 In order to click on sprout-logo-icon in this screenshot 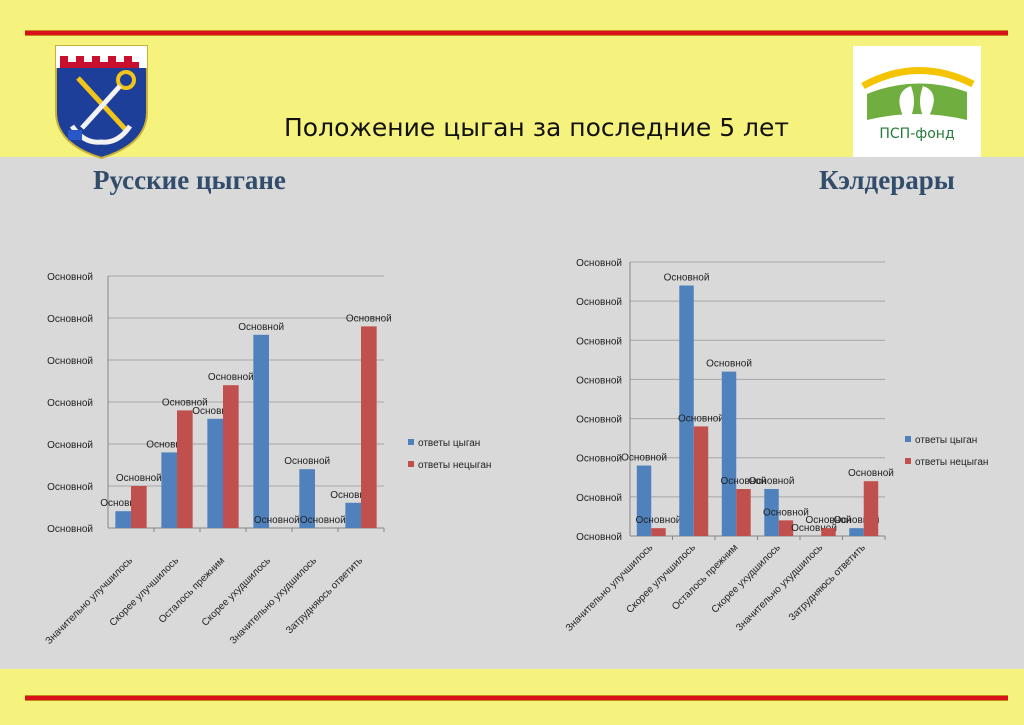, I will do `click(918, 93)`.